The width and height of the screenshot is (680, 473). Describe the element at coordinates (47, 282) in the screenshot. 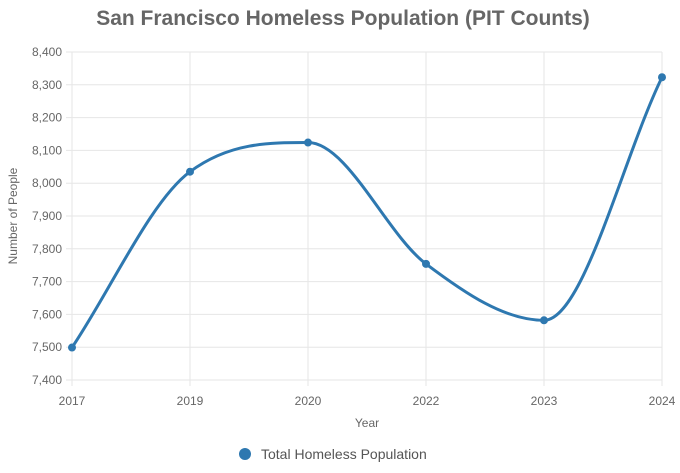

I see `y-tick-label: 7,700` at that location.